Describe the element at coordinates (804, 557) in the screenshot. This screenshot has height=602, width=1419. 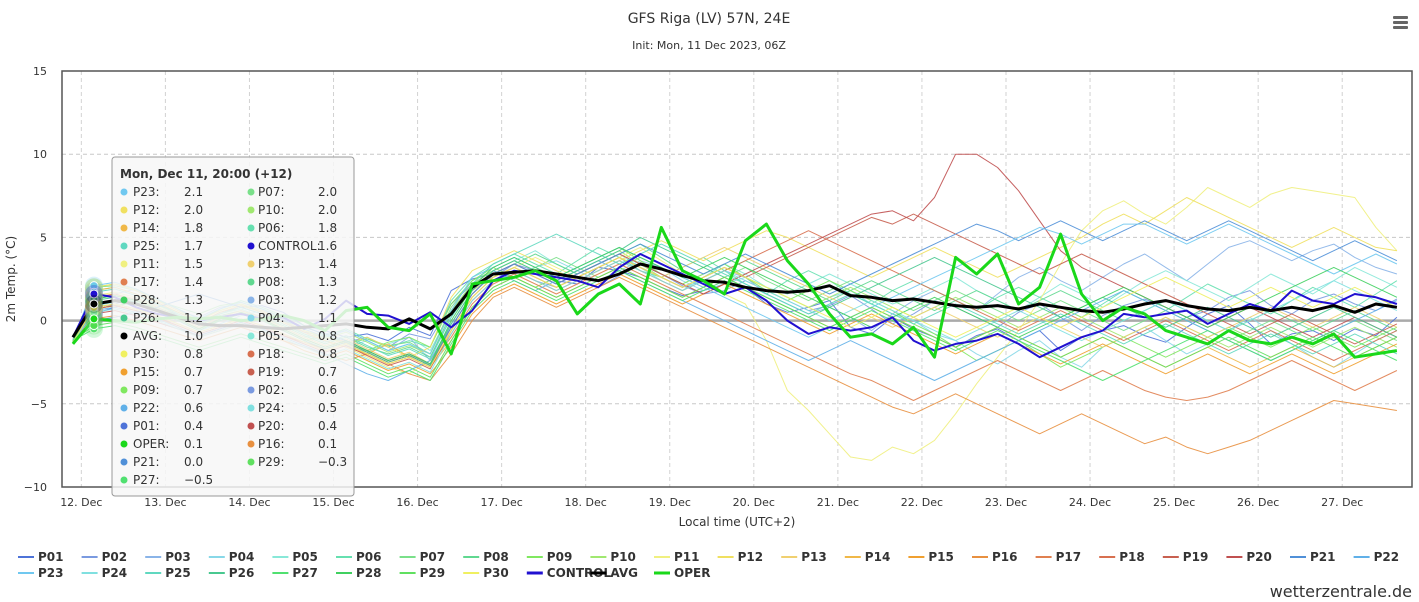
I see `legend-item-p13: P13` at that location.